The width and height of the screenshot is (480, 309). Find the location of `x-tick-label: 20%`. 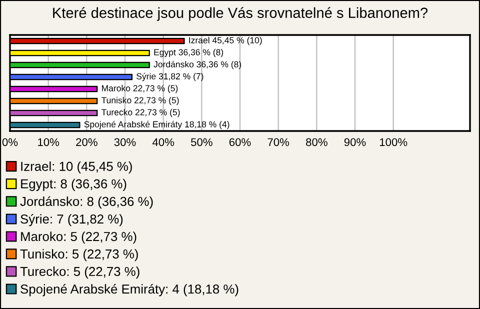

x-tick-label: 20% is located at coordinates (87, 142).